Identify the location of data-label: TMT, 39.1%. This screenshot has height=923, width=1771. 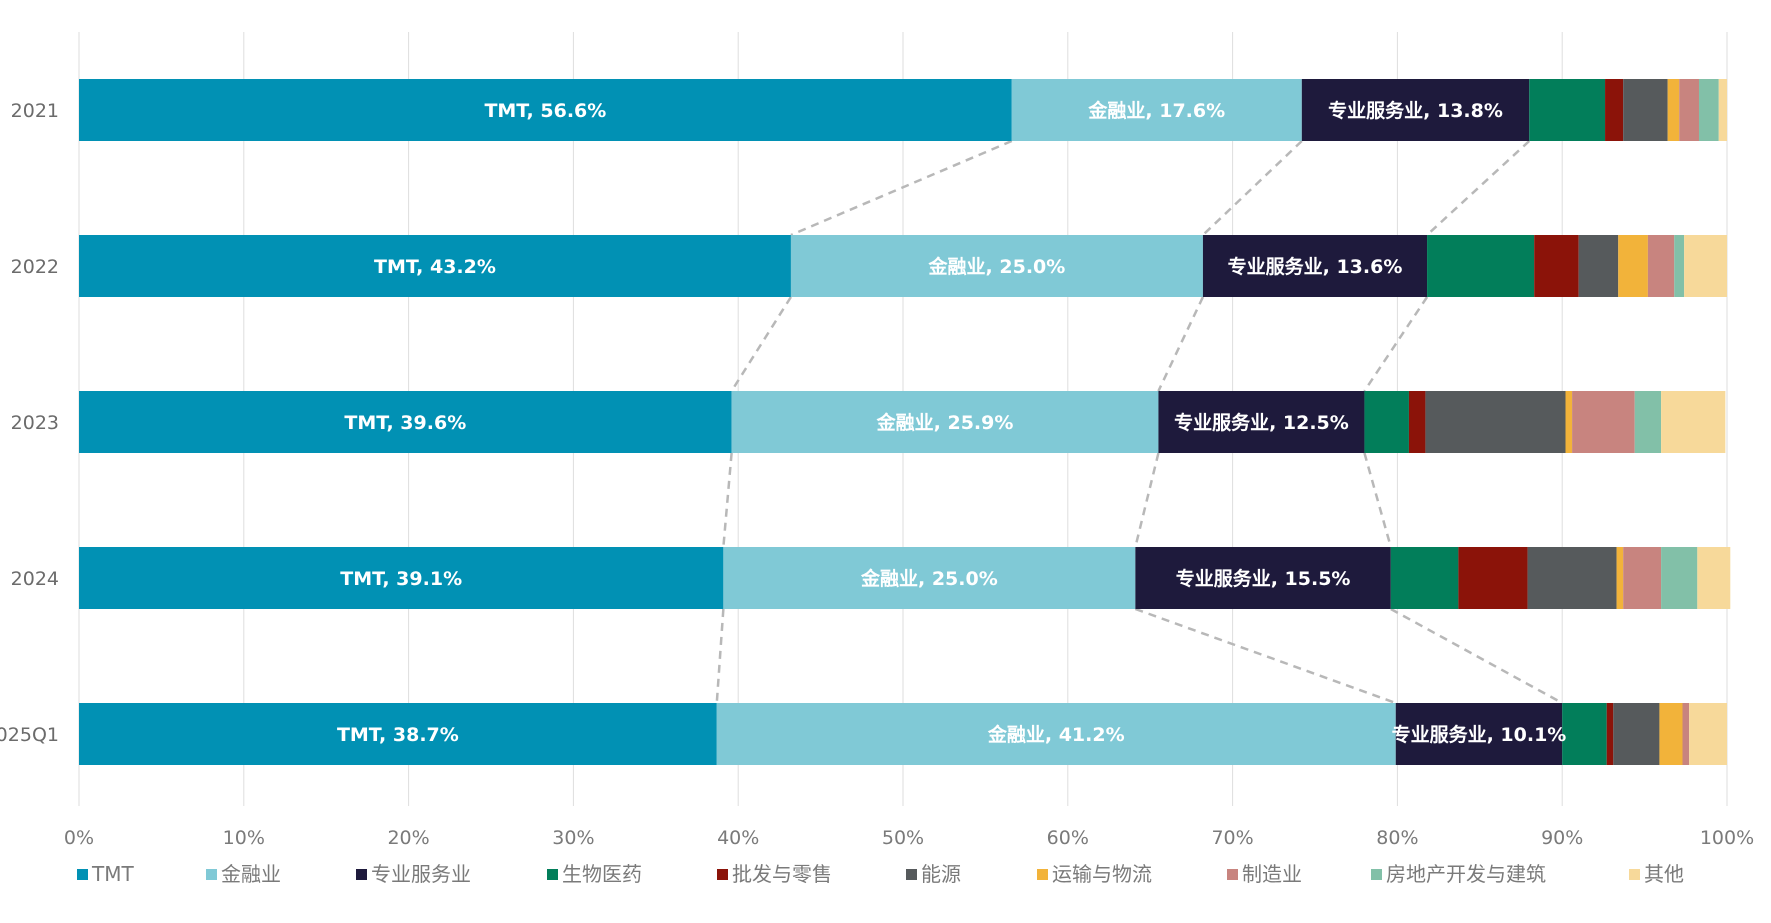
(401, 579).